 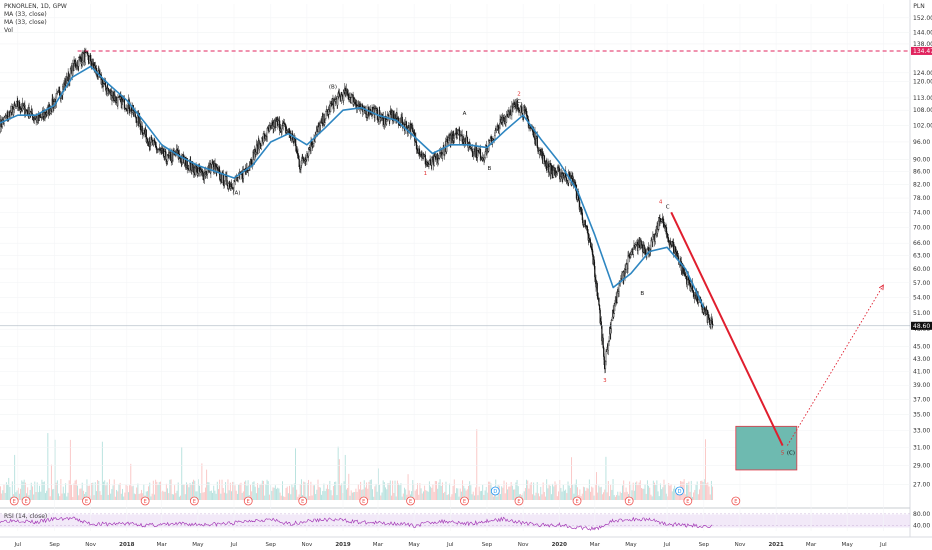 I want to click on price-tick-label: 138.00, so click(x=922, y=44).